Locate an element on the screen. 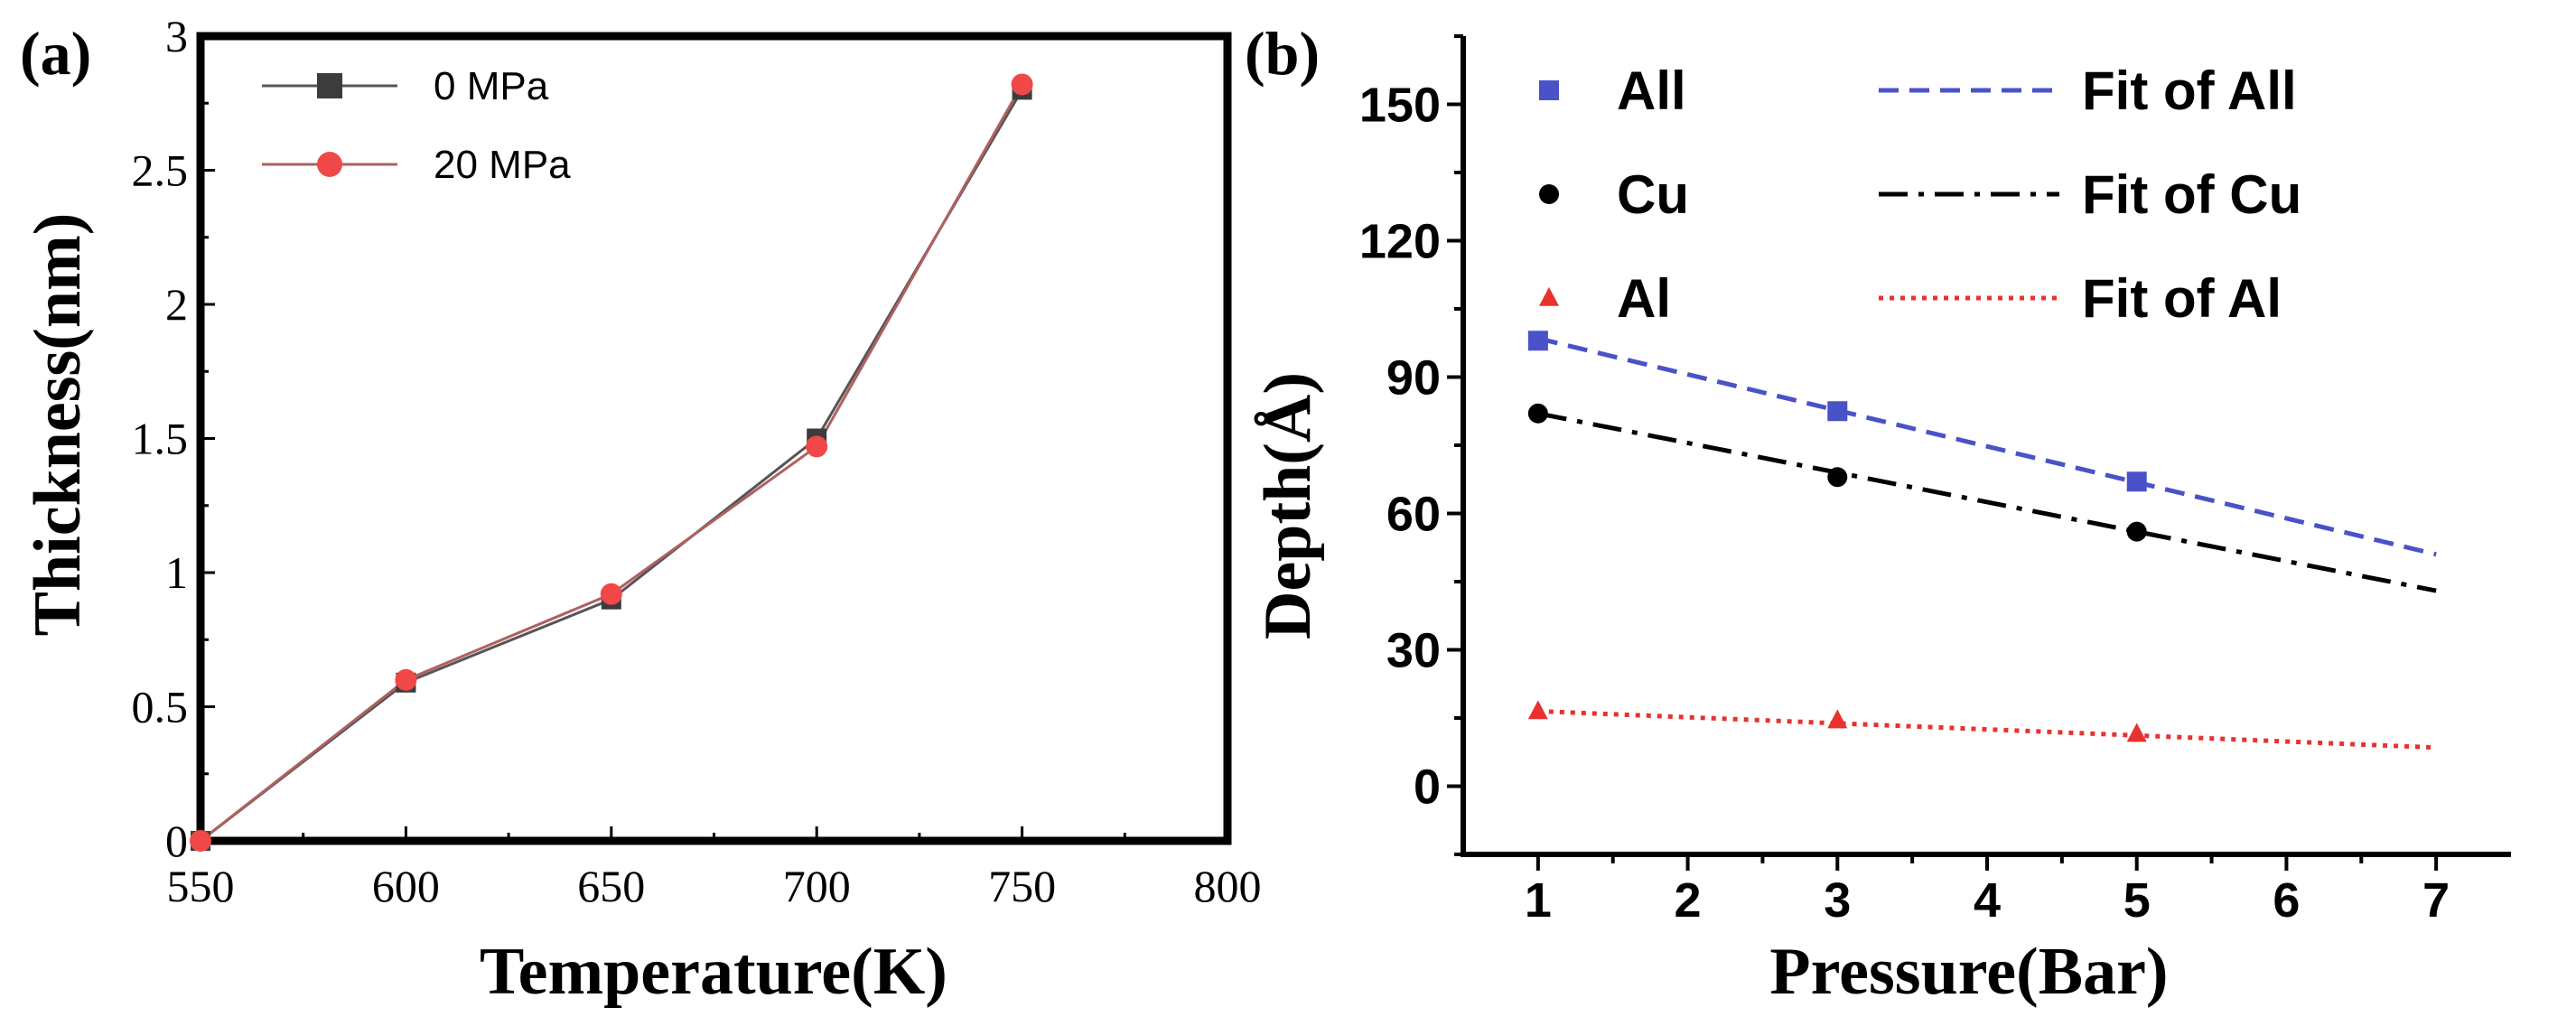 This screenshot has height=1026, width=2576. panel-b-x-tick-label: 5 is located at coordinates (2137, 900).